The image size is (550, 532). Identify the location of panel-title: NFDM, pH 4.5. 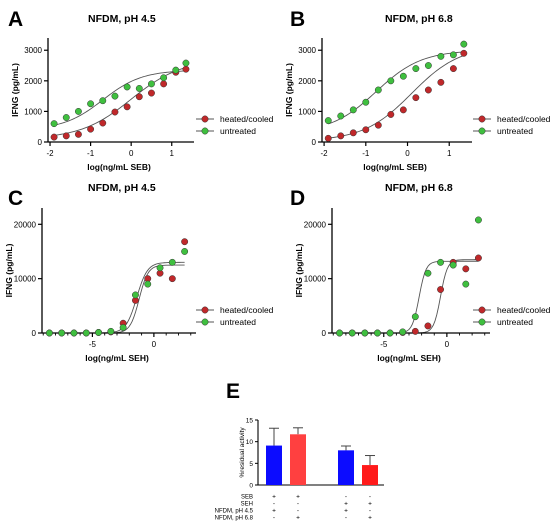
(122, 188).